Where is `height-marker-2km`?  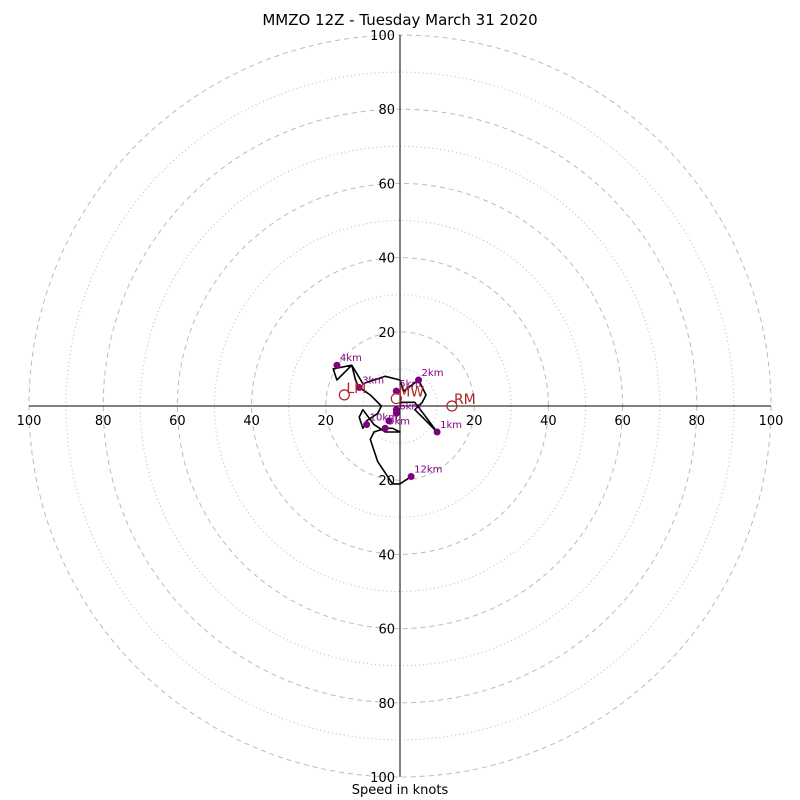
height-marker-2km is located at coordinates (419, 380).